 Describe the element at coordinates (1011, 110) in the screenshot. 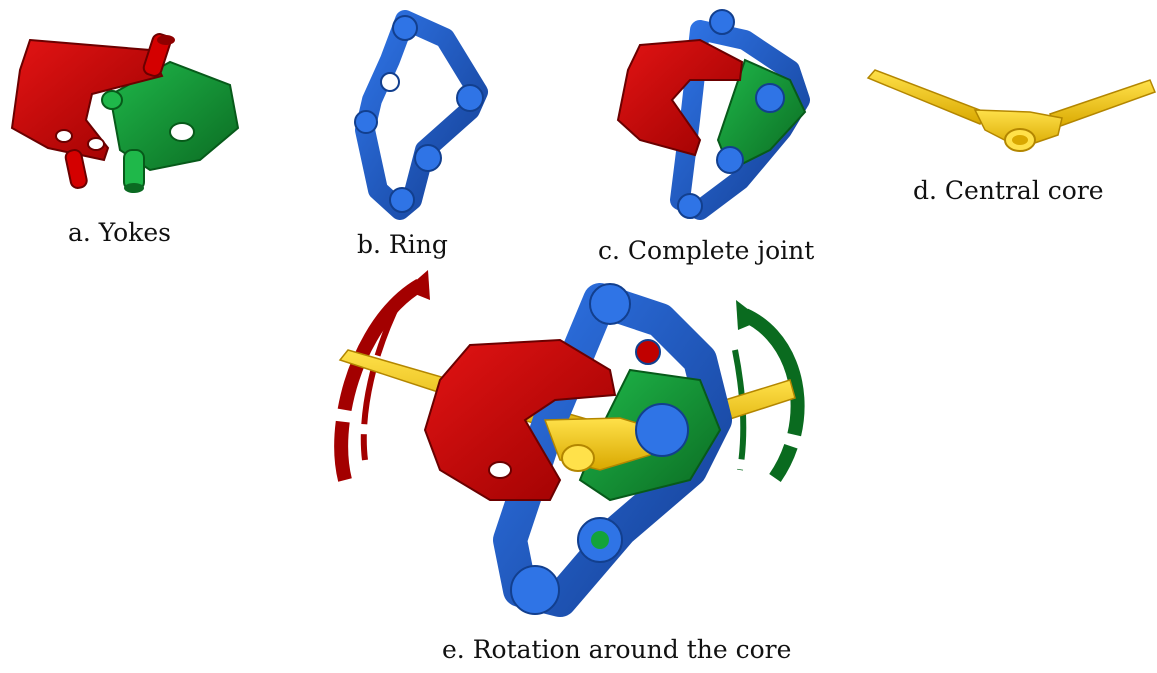

I see `central-core-illustration` at that location.